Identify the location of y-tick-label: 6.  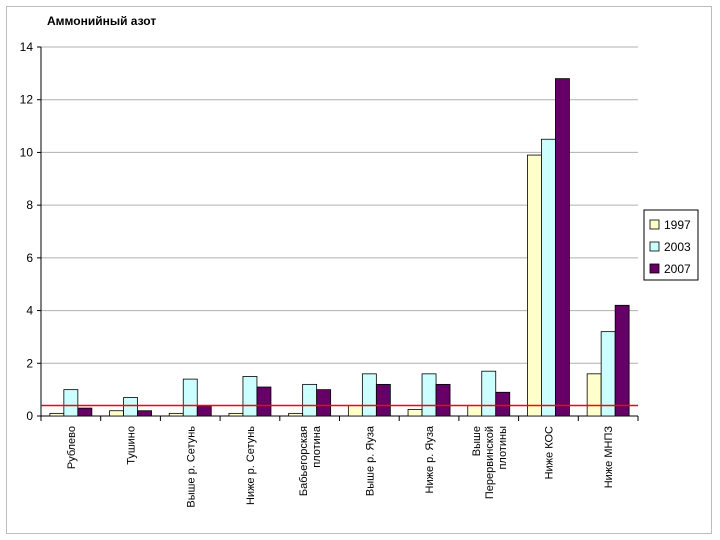
(29, 258).